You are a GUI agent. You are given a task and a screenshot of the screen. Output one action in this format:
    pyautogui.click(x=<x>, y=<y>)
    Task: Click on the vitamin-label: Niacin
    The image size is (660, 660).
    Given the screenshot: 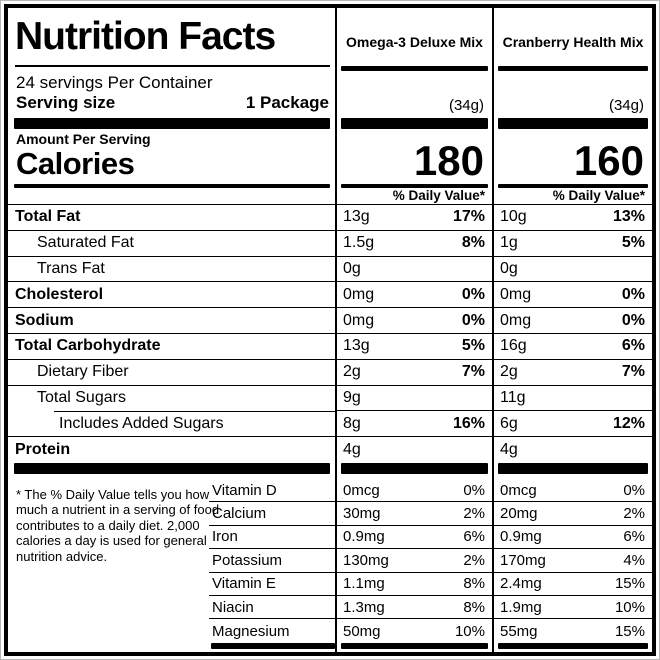 What is the action you would take?
    pyautogui.click(x=233, y=607)
    